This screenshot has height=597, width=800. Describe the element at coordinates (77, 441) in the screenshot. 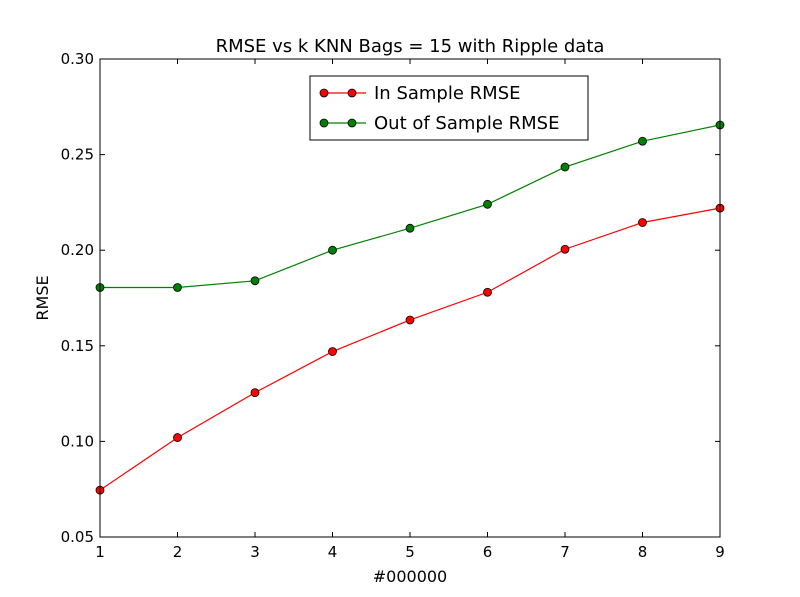

I see `y-tick-label-1: 0.10` at that location.